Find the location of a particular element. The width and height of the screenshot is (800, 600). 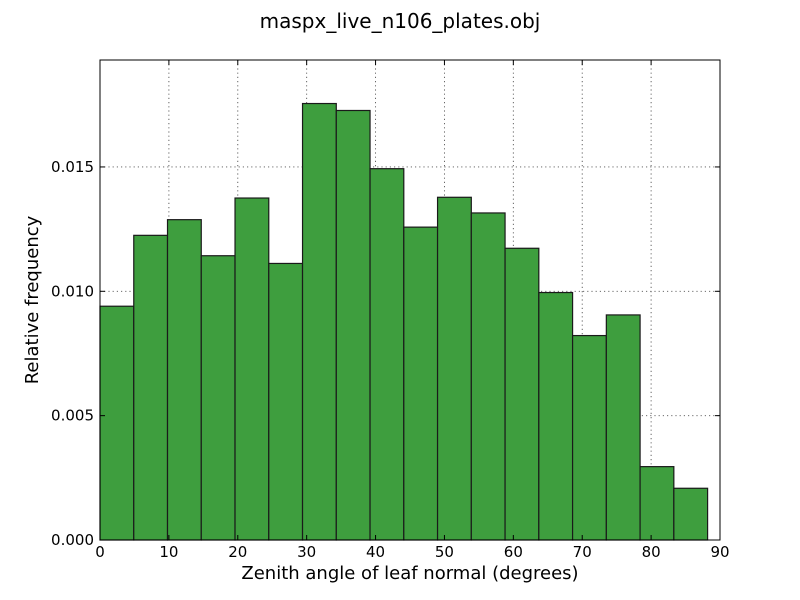

x-tick-label: 40 is located at coordinates (375, 552).